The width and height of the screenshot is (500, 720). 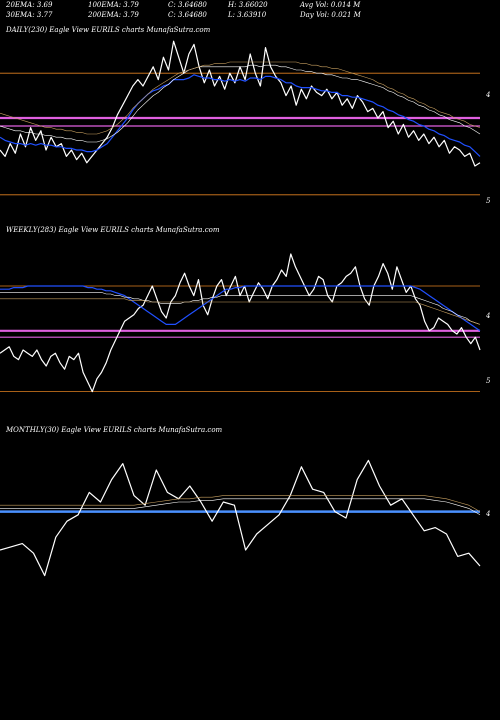 I want to click on header-c2: C: 3.64680, so click(x=187, y=15).